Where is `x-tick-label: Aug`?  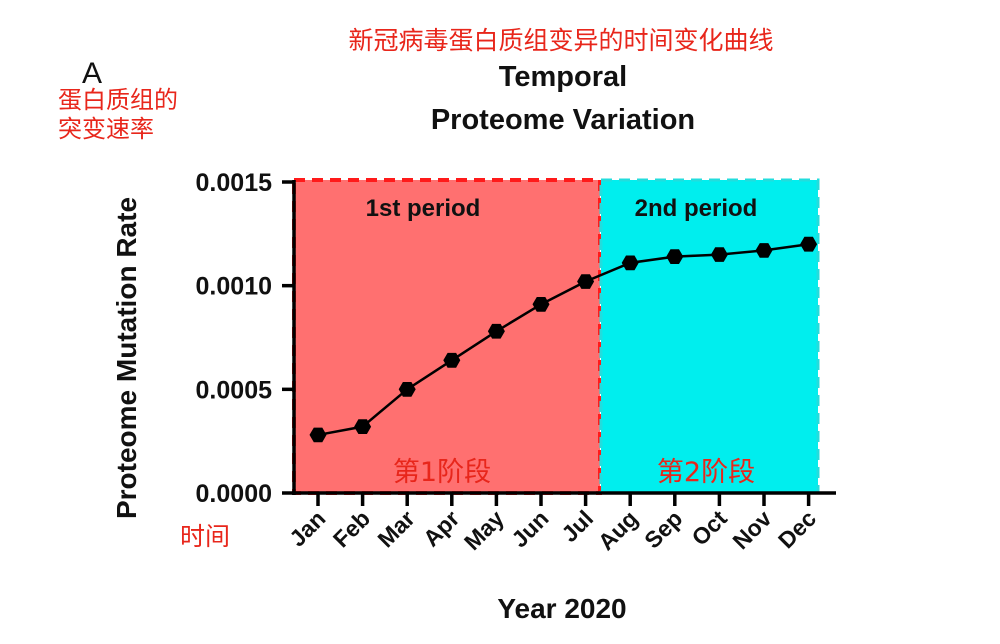
x-tick-label: Aug is located at coordinates (618, 530).